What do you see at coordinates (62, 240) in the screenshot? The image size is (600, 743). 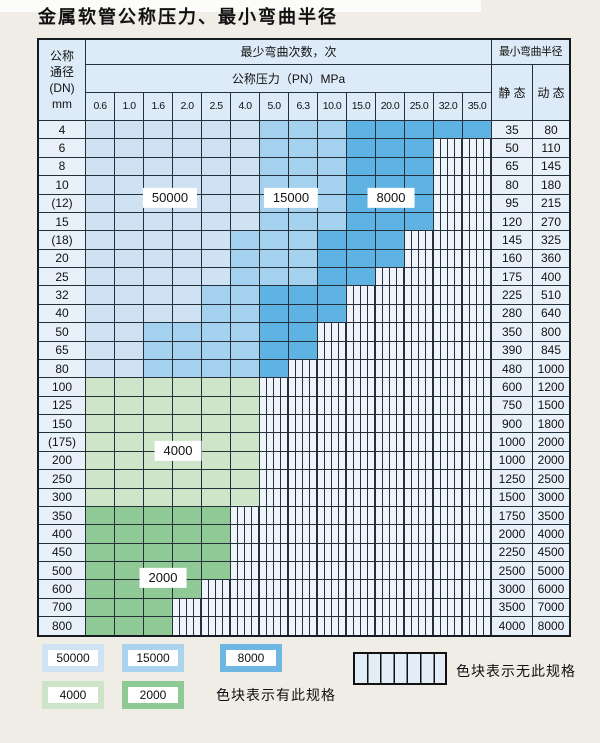 I see `dn-label: (18)` at bounding box center [62, 240].